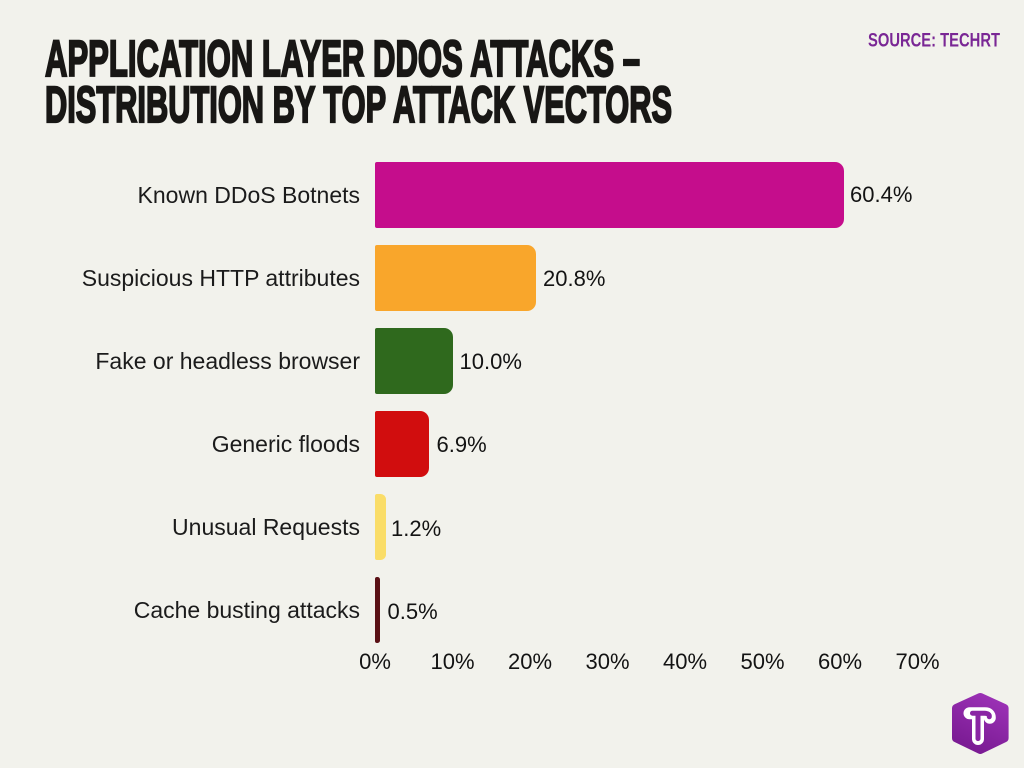 The height and width of the screenshot is (768, 1024). I want to click on svg-text:DISTRIBUTION BY TOP ATTACK VEC: DISTRIBUTION BY TOP ATTACK VECTORS, so click(358, 104).